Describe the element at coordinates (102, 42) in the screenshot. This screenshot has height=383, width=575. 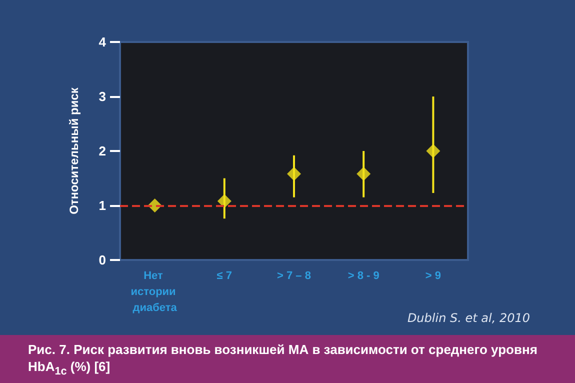
I see `y-tick-label: 4` at that location.